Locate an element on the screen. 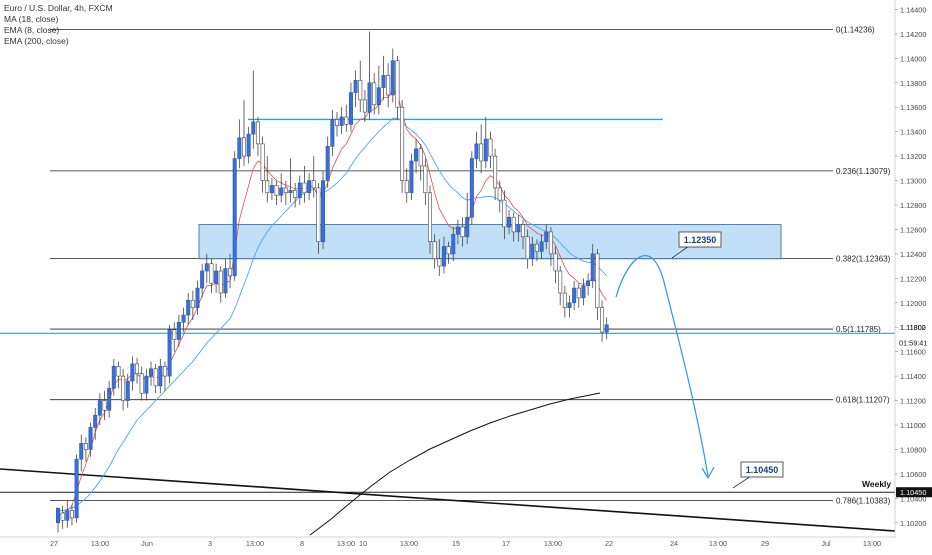  legend-ema200: EMA (200, close) is located at coordinates (36, 41).